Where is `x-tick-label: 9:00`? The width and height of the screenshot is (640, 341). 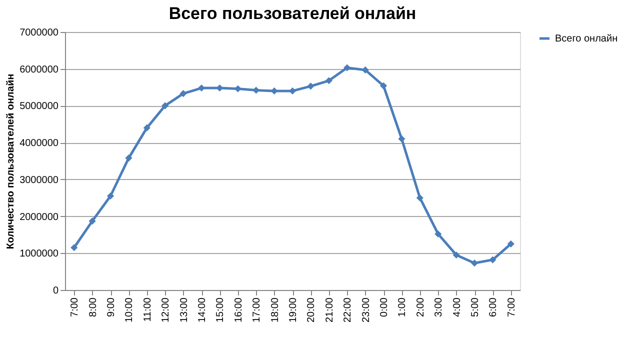 x-tick-label: 9:00 is located at coordinates (111, 307).